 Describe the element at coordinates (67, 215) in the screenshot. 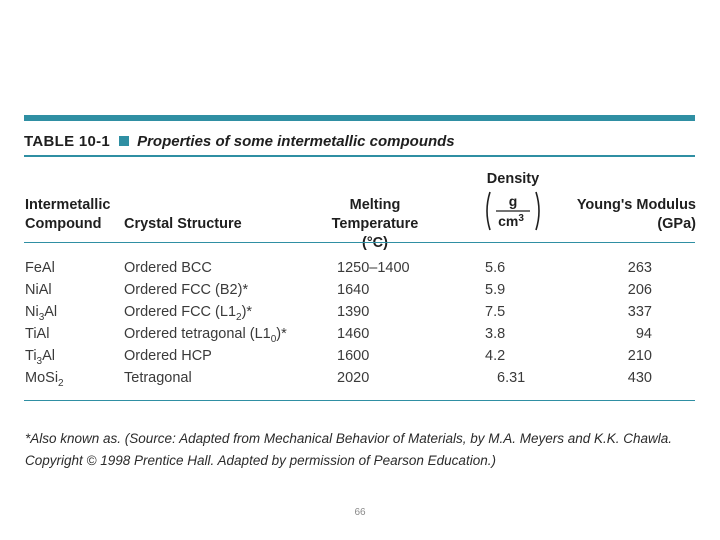

I see `header-compound: Intermetallic Compound` at that location.